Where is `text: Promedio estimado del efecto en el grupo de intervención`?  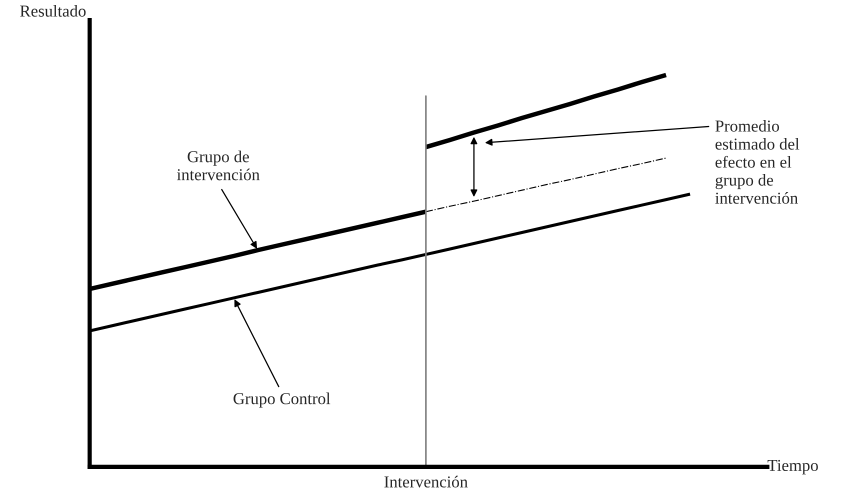 text: Promedio estimado del efecto en el grupo de intervención is located at coordinates (757, 162).